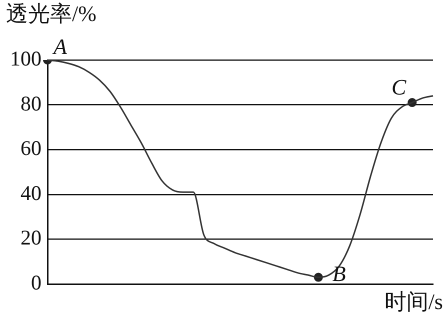 The height and width of the screenshot is (322, 445). Describe the element at coordinates (36, 282) in the screenshot. I see `y-tick-label: 0` at that location.